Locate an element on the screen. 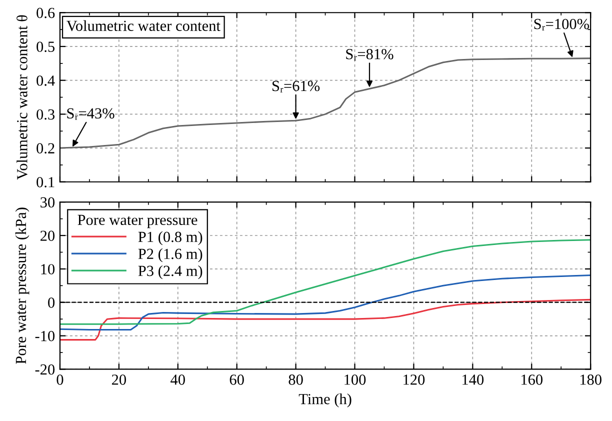 The image size is (612, 421). legend-label: P1 (0.8 m) is located at coordinates (170, 238).